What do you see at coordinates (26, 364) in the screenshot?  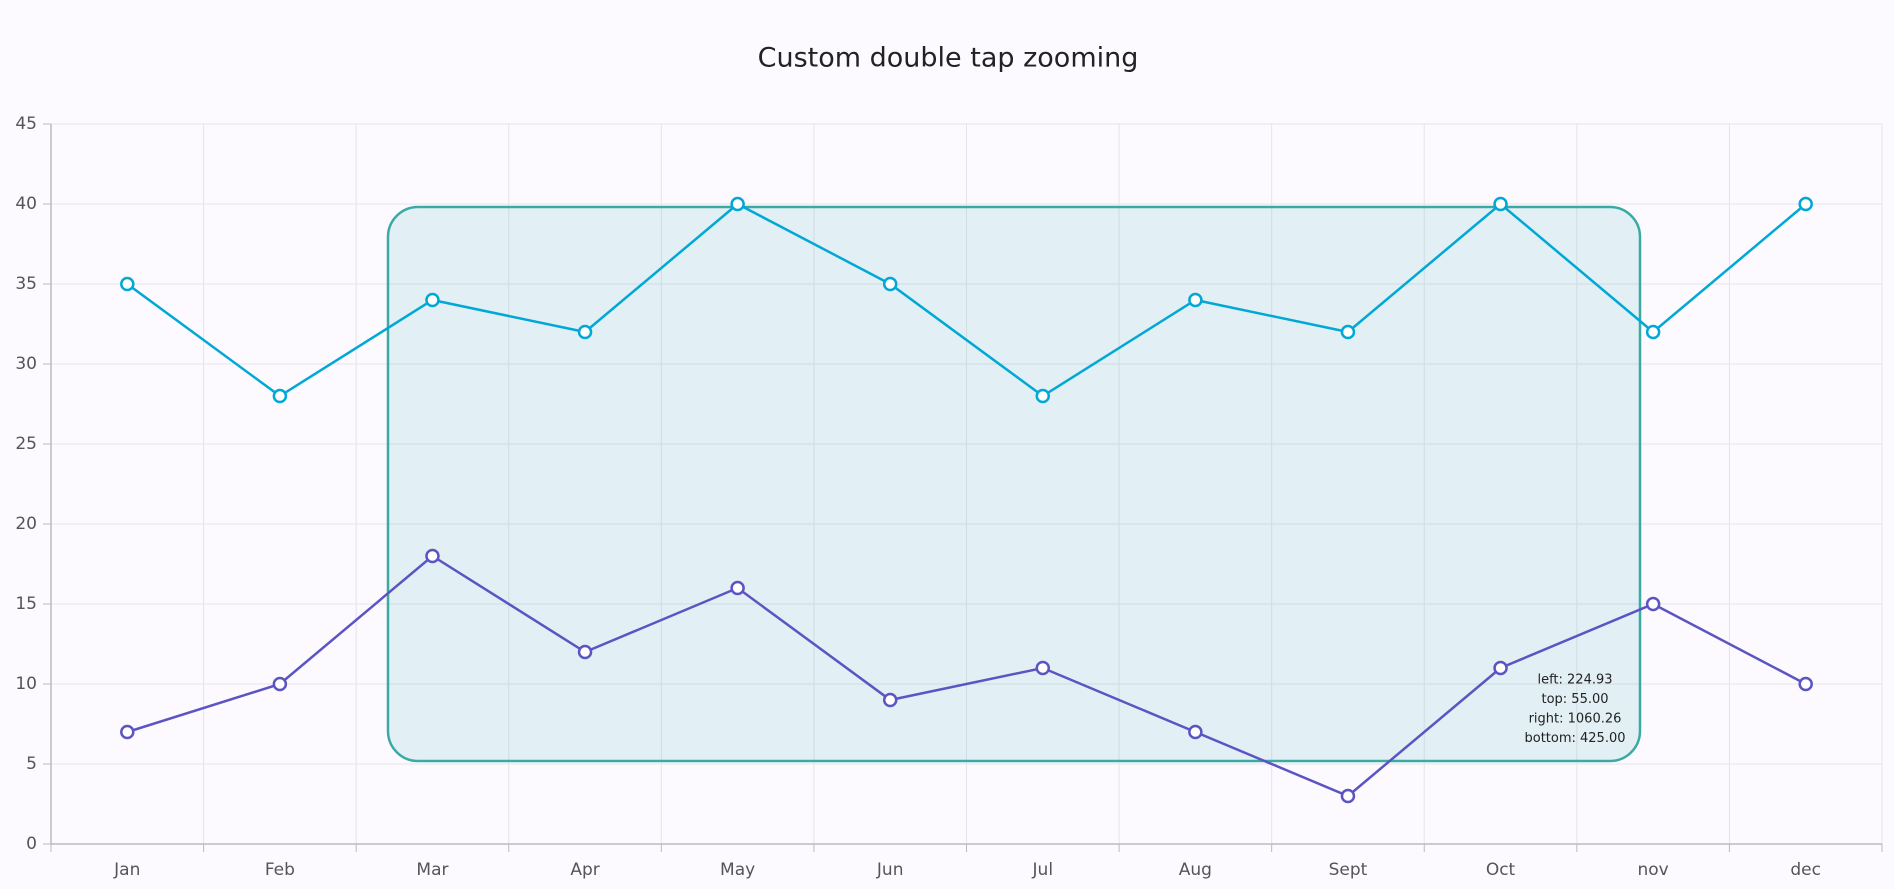 I see `y-tick-label: 30` at bounding box center [26, 364].